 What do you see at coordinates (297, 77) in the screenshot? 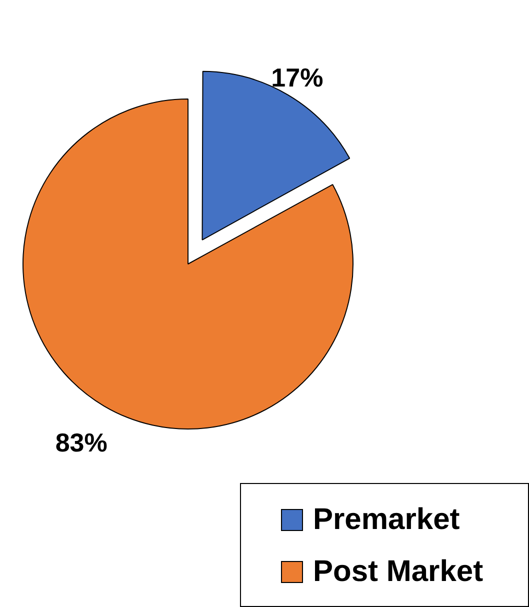
I see `data-label: 17%` at bounding box center [297, 77].